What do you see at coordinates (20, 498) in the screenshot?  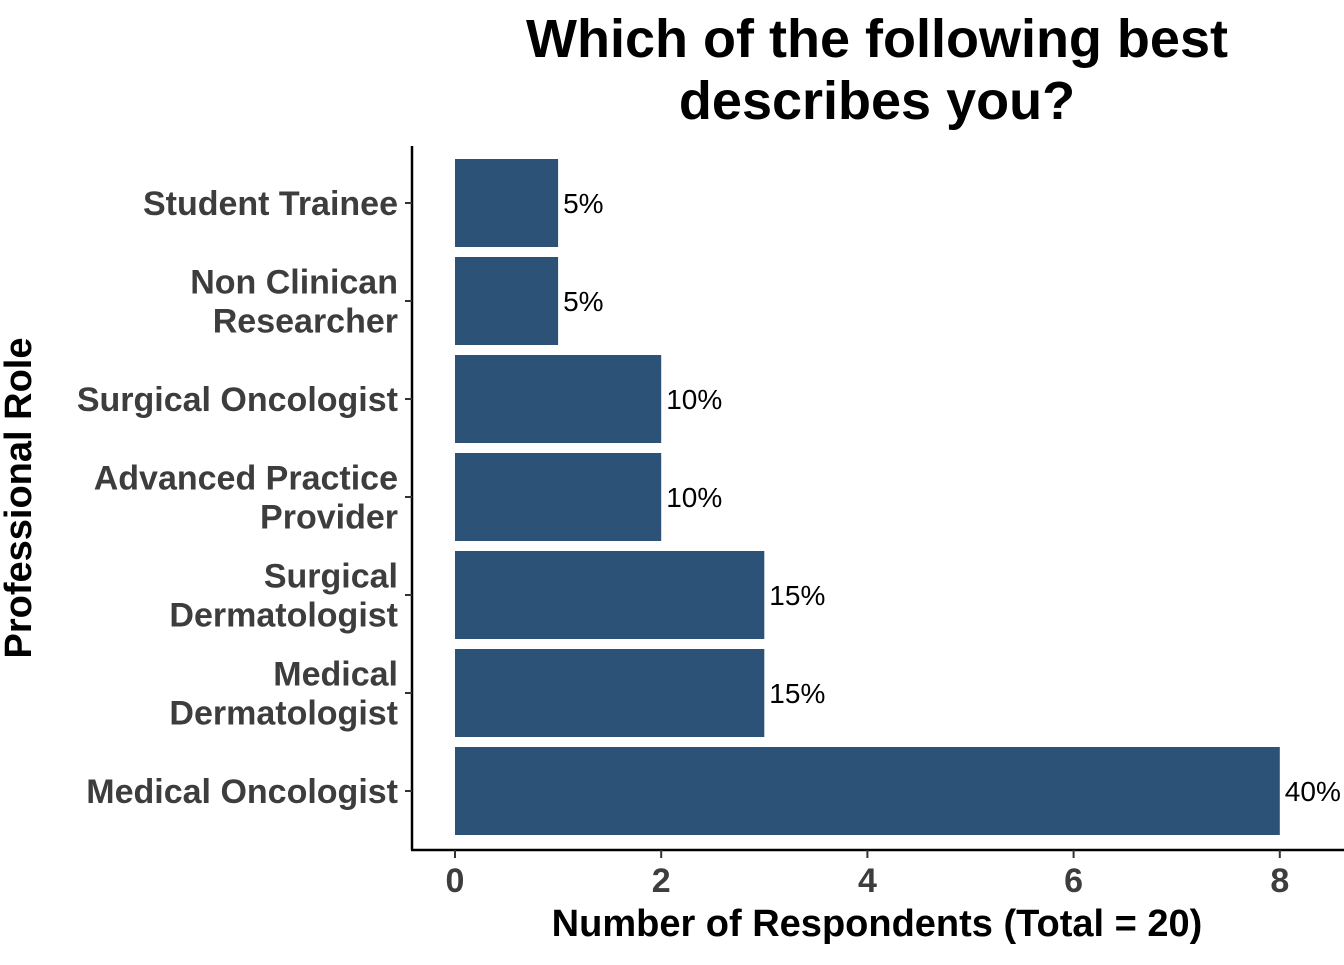 I see `y-axis-title: Professional Role` at bounding box center [20, 498].